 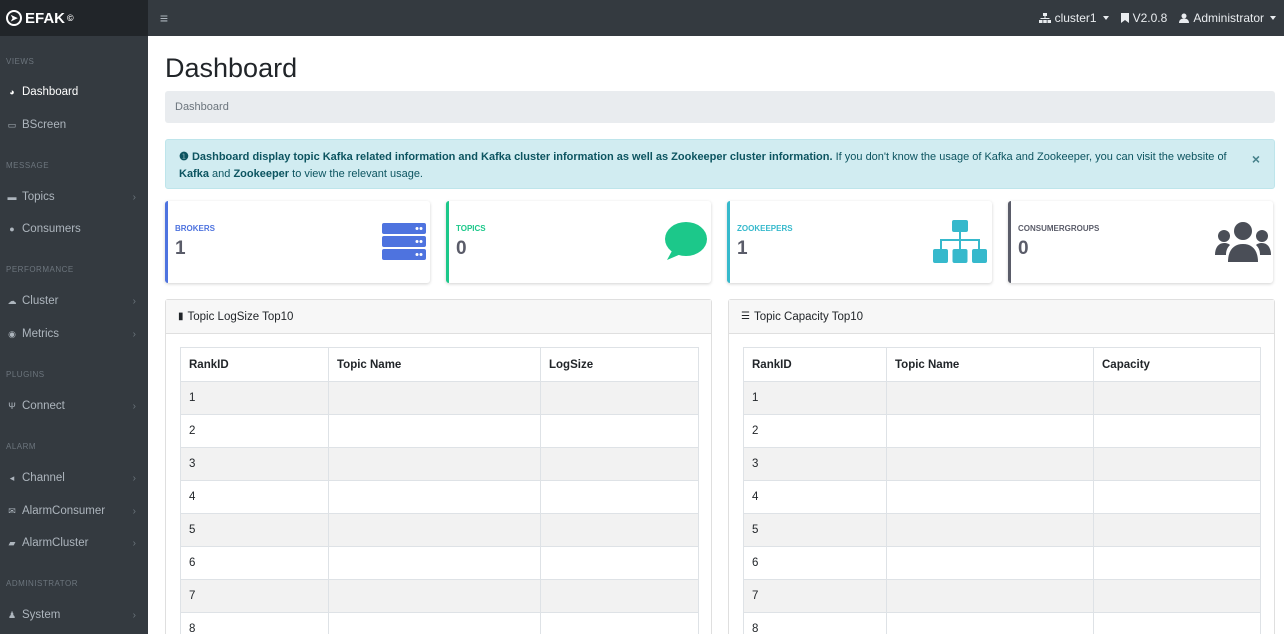 I want to click on column-header: Capacity, so click(x=1177, y=364).